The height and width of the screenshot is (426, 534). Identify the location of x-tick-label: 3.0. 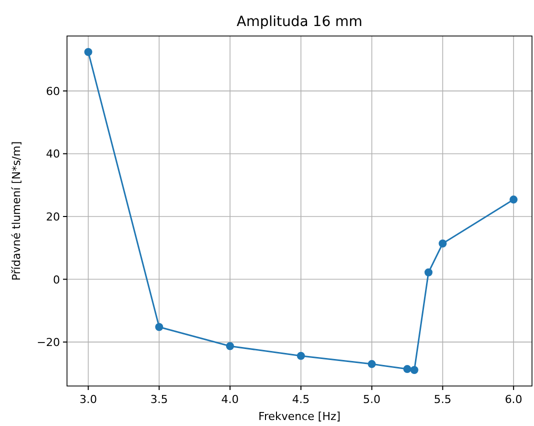
(89, 399).